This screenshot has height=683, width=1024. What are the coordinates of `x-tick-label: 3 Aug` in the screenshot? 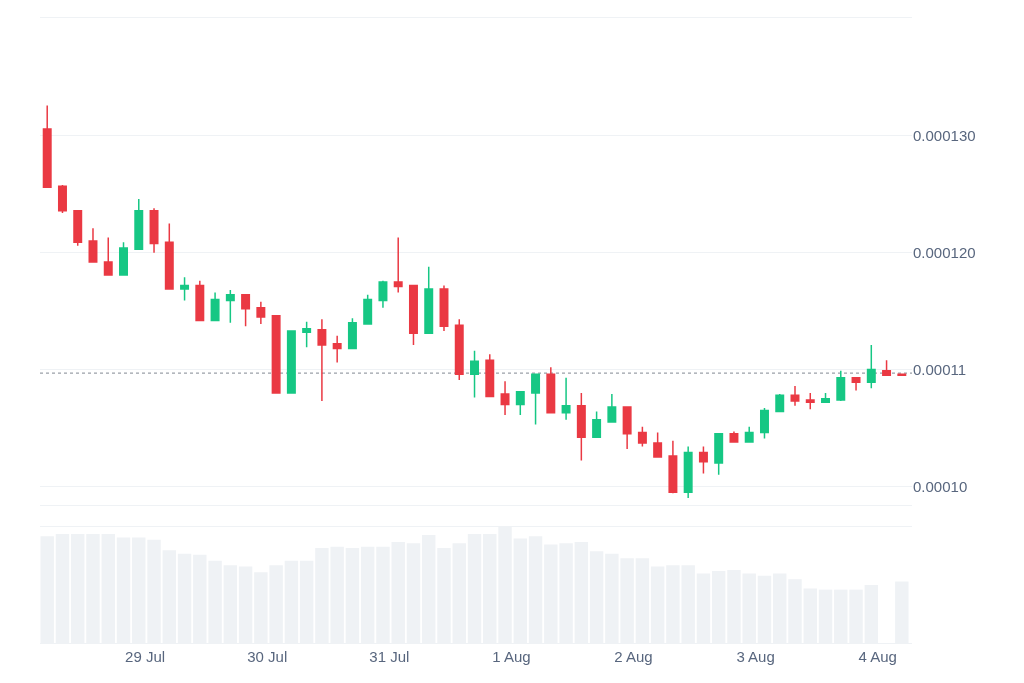 It's located at (755, 656).